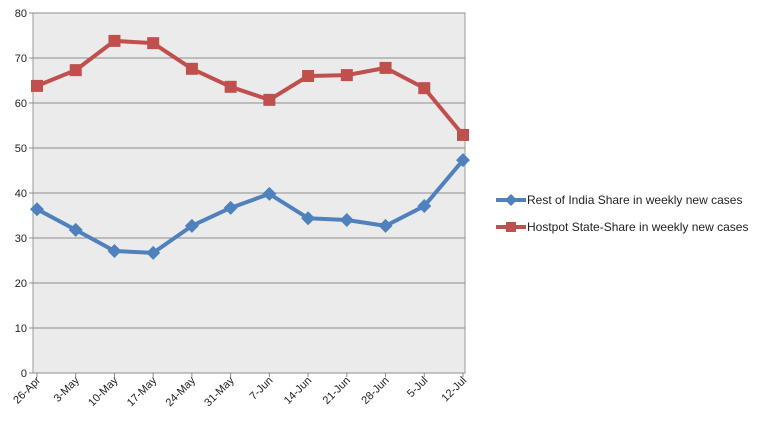 This screenshot has width=759, height=427. I want to click on y-tick-label: 40, so click(21, 194).